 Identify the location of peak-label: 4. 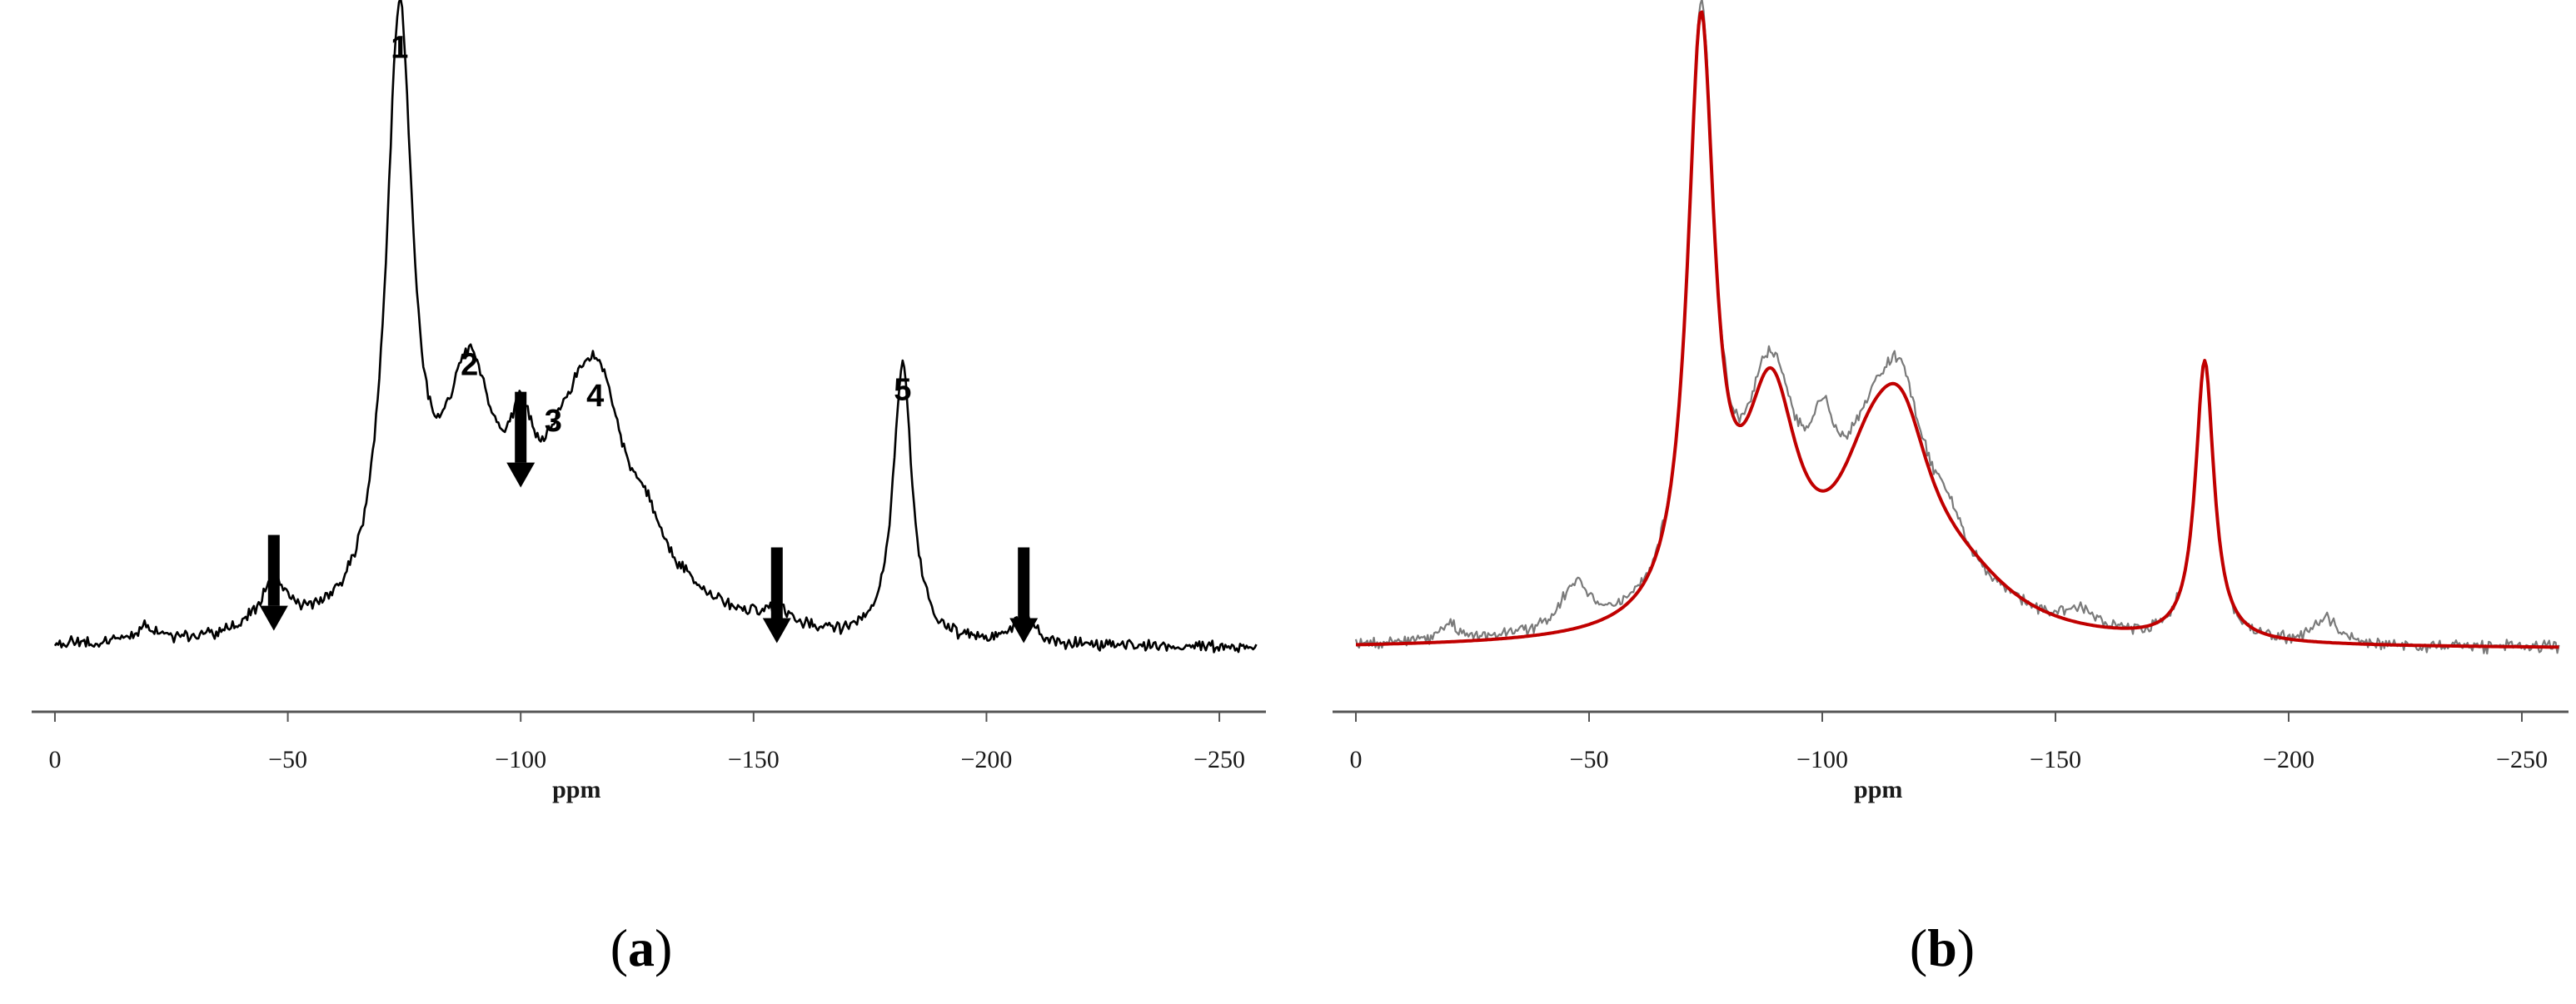
(595, 397).